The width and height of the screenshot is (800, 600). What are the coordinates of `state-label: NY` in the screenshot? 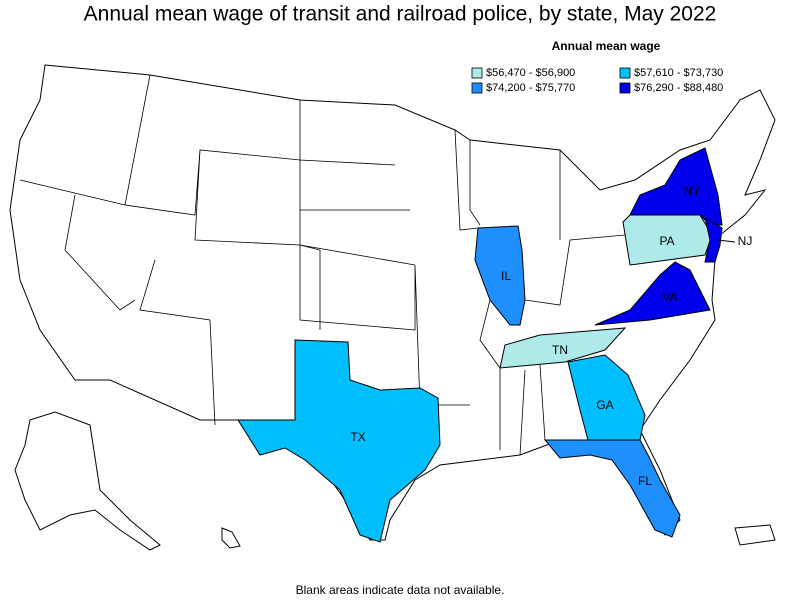 It's located at (692, 191).